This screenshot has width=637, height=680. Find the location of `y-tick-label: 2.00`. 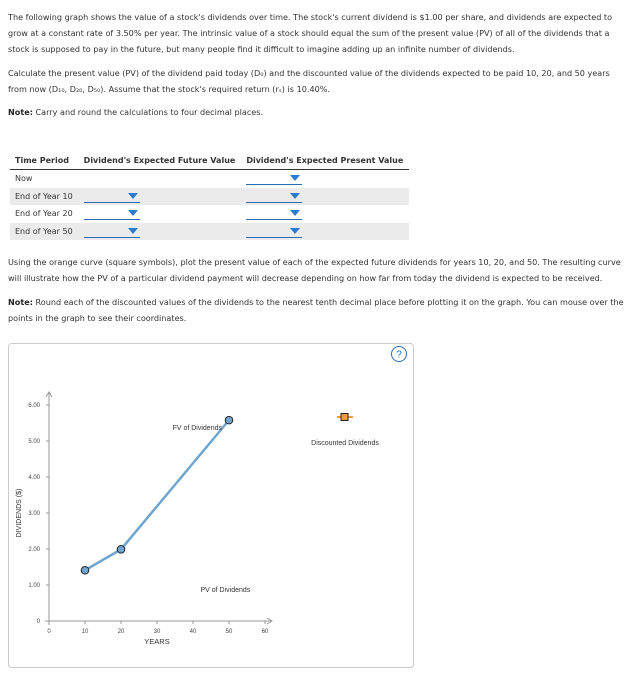

y-tick-label: 2.00 is located at coordinates (34, 550).